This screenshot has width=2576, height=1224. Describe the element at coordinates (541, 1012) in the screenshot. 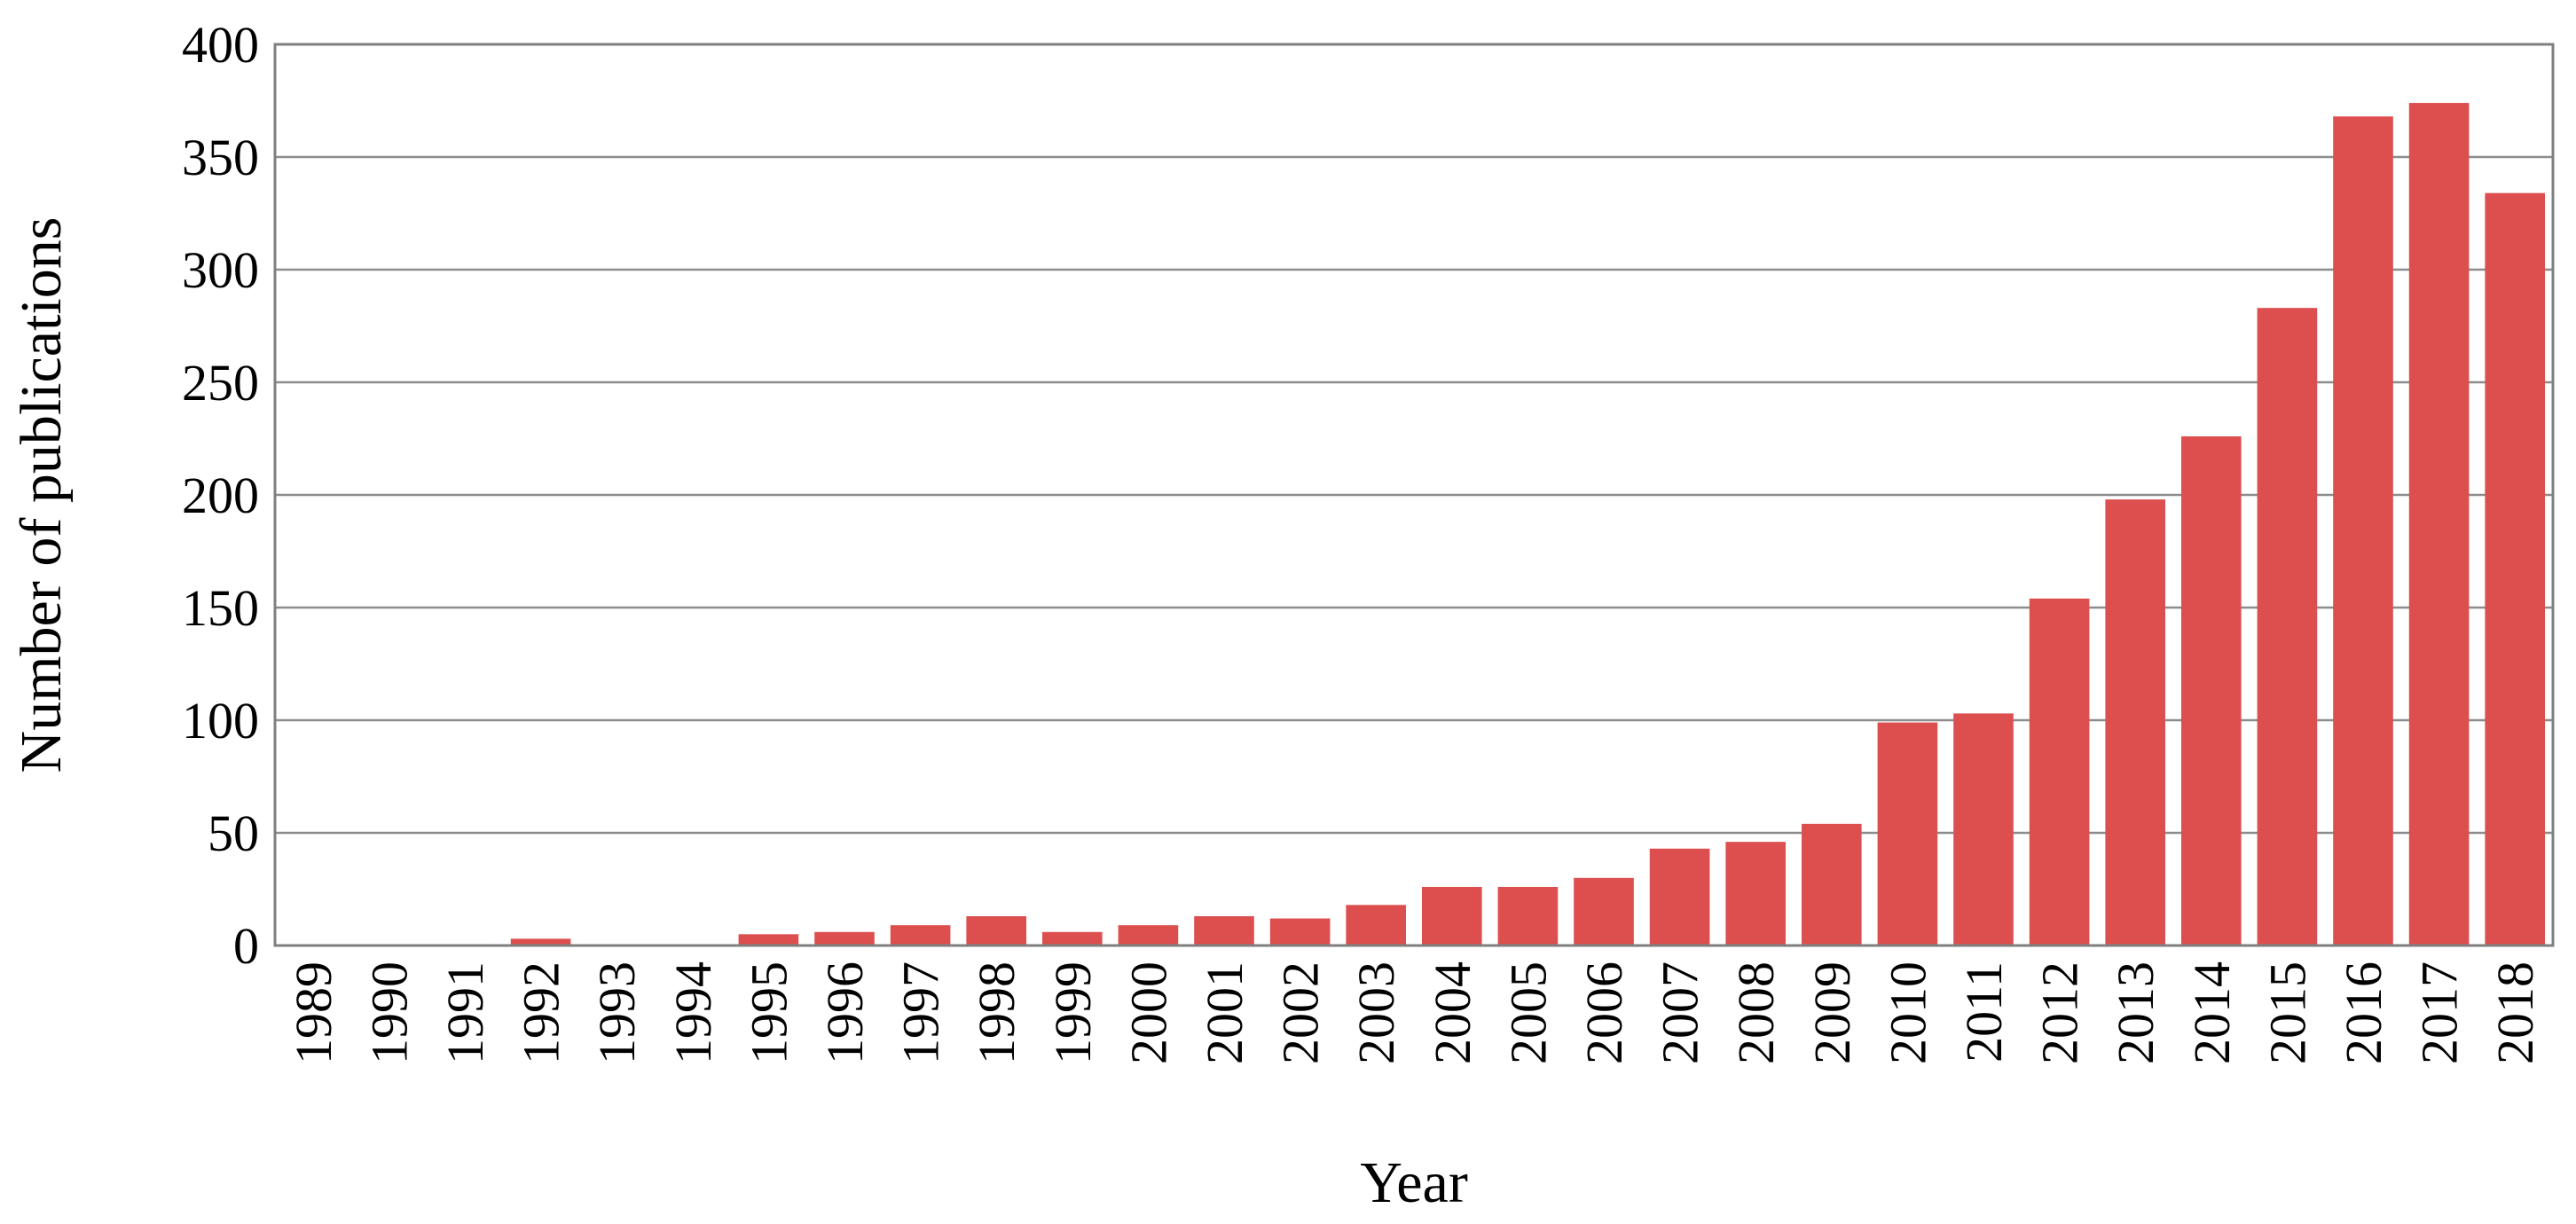

I see `x-tick-label-1992: 1992` at that location.